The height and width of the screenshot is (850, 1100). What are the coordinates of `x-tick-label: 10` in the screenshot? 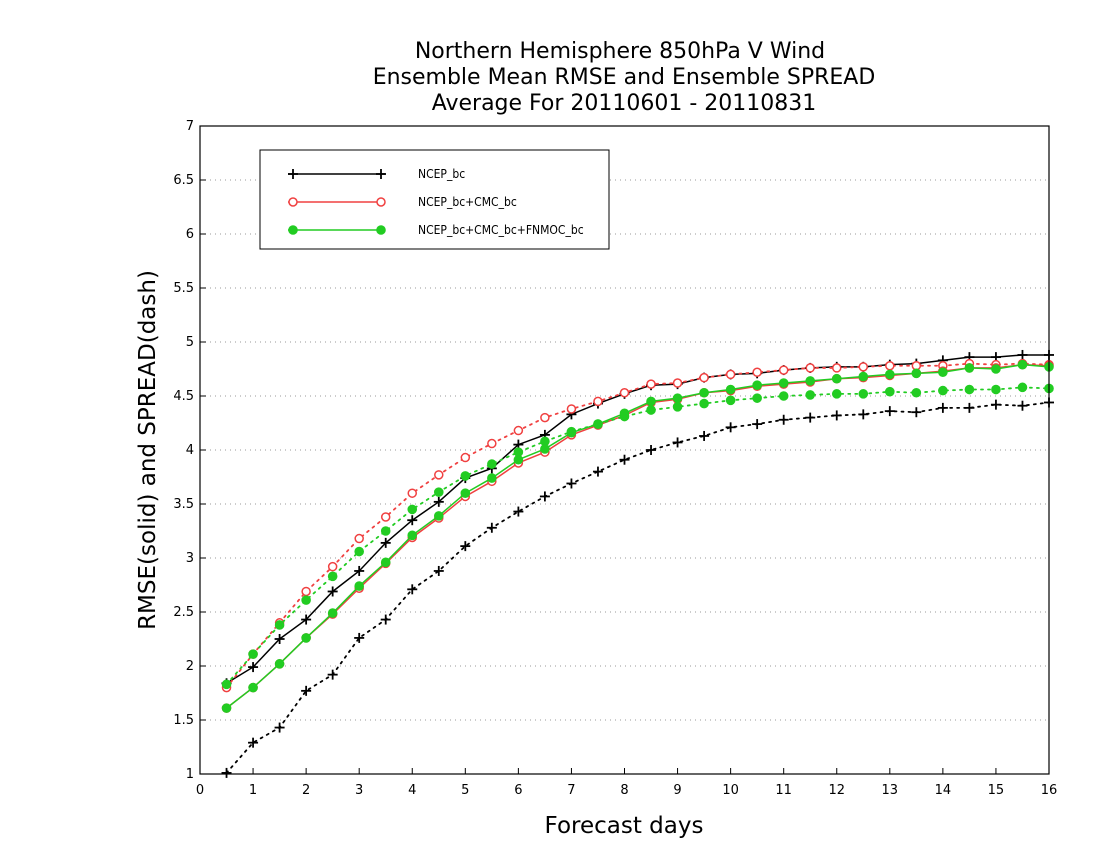 It's located at (730, 790).